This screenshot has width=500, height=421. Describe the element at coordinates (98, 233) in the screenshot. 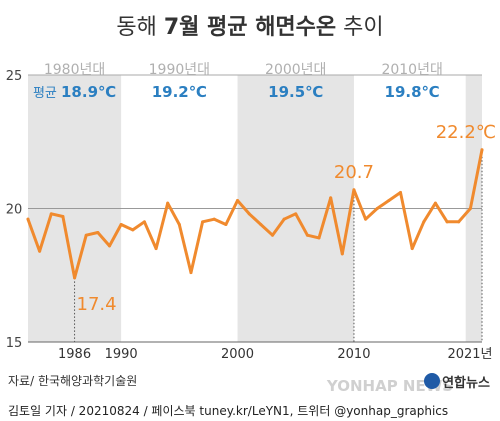

I see `data-point-1988` at that location.